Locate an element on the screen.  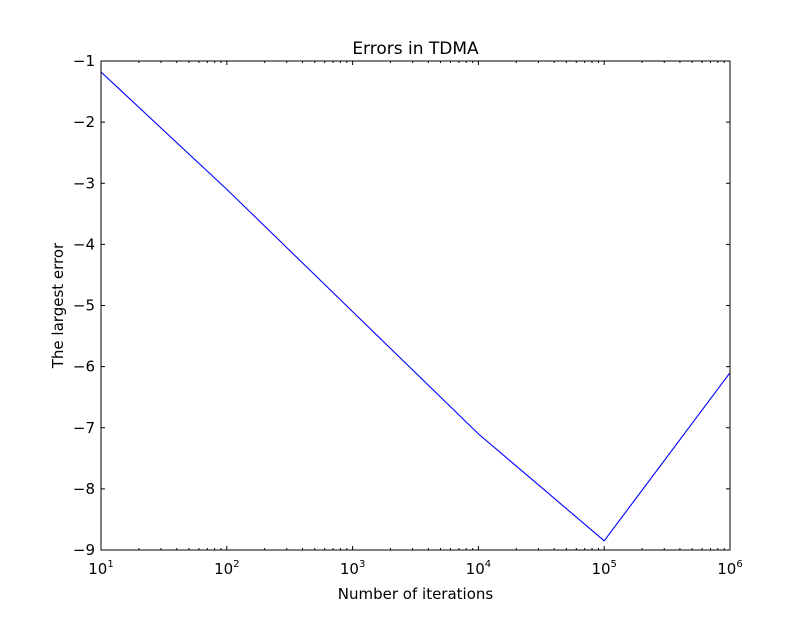
y-tick-label: −7 is located at coordinates (84, 428).